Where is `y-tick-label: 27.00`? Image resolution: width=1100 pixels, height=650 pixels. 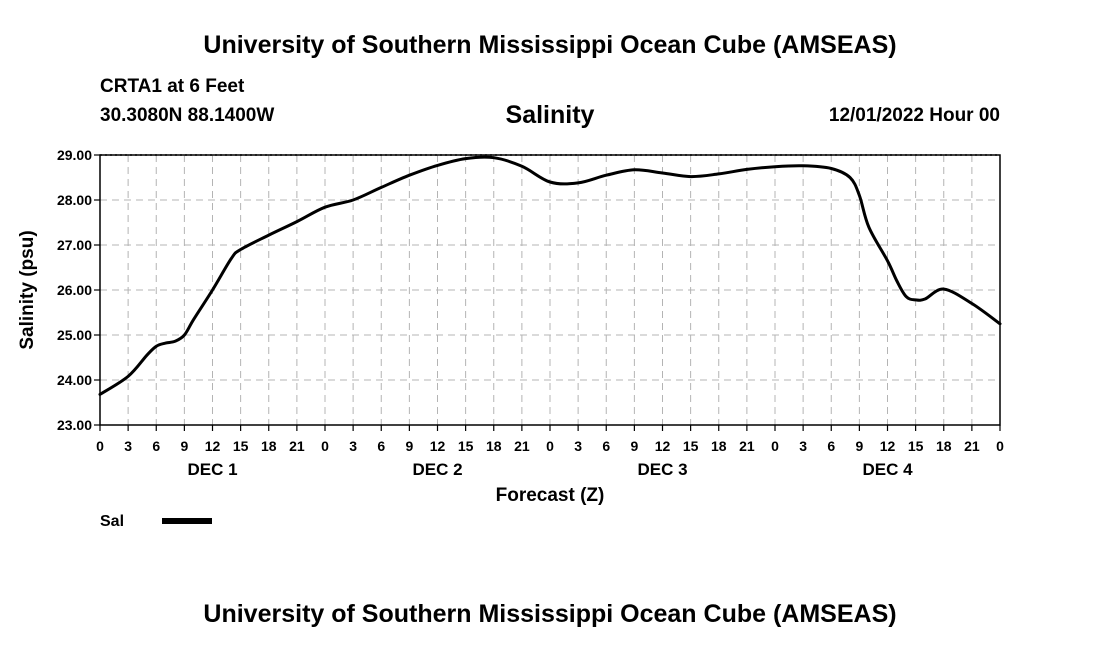 y-tick-label: 27.00 is located at coordinates (74, 245).